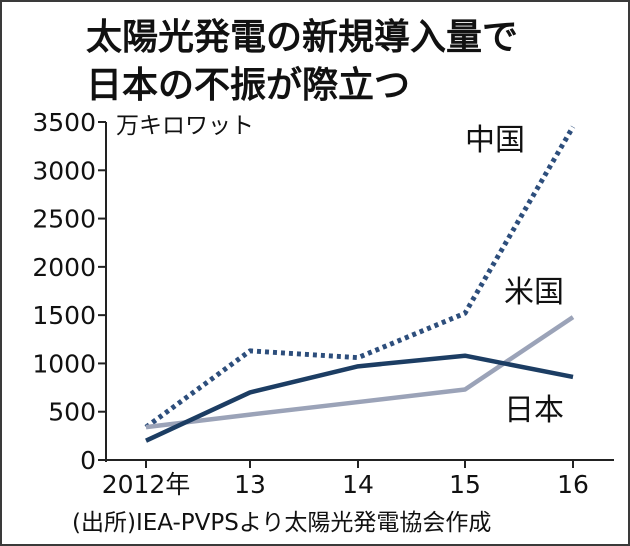  I want to click on y-tick-label: 3500, so click(64, 122).